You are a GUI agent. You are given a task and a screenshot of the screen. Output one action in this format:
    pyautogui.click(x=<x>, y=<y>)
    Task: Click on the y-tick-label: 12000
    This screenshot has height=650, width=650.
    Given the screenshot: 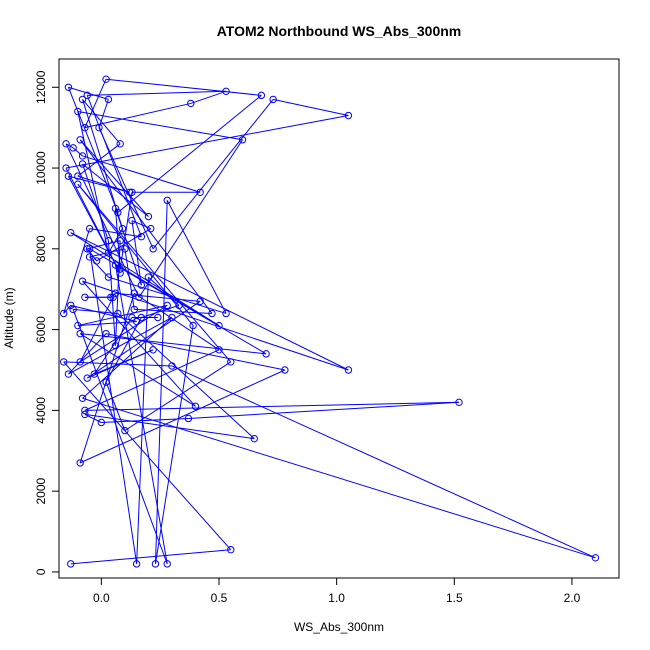 What is the action you would take?
    pyautogui.click(x=41, y=87)
    